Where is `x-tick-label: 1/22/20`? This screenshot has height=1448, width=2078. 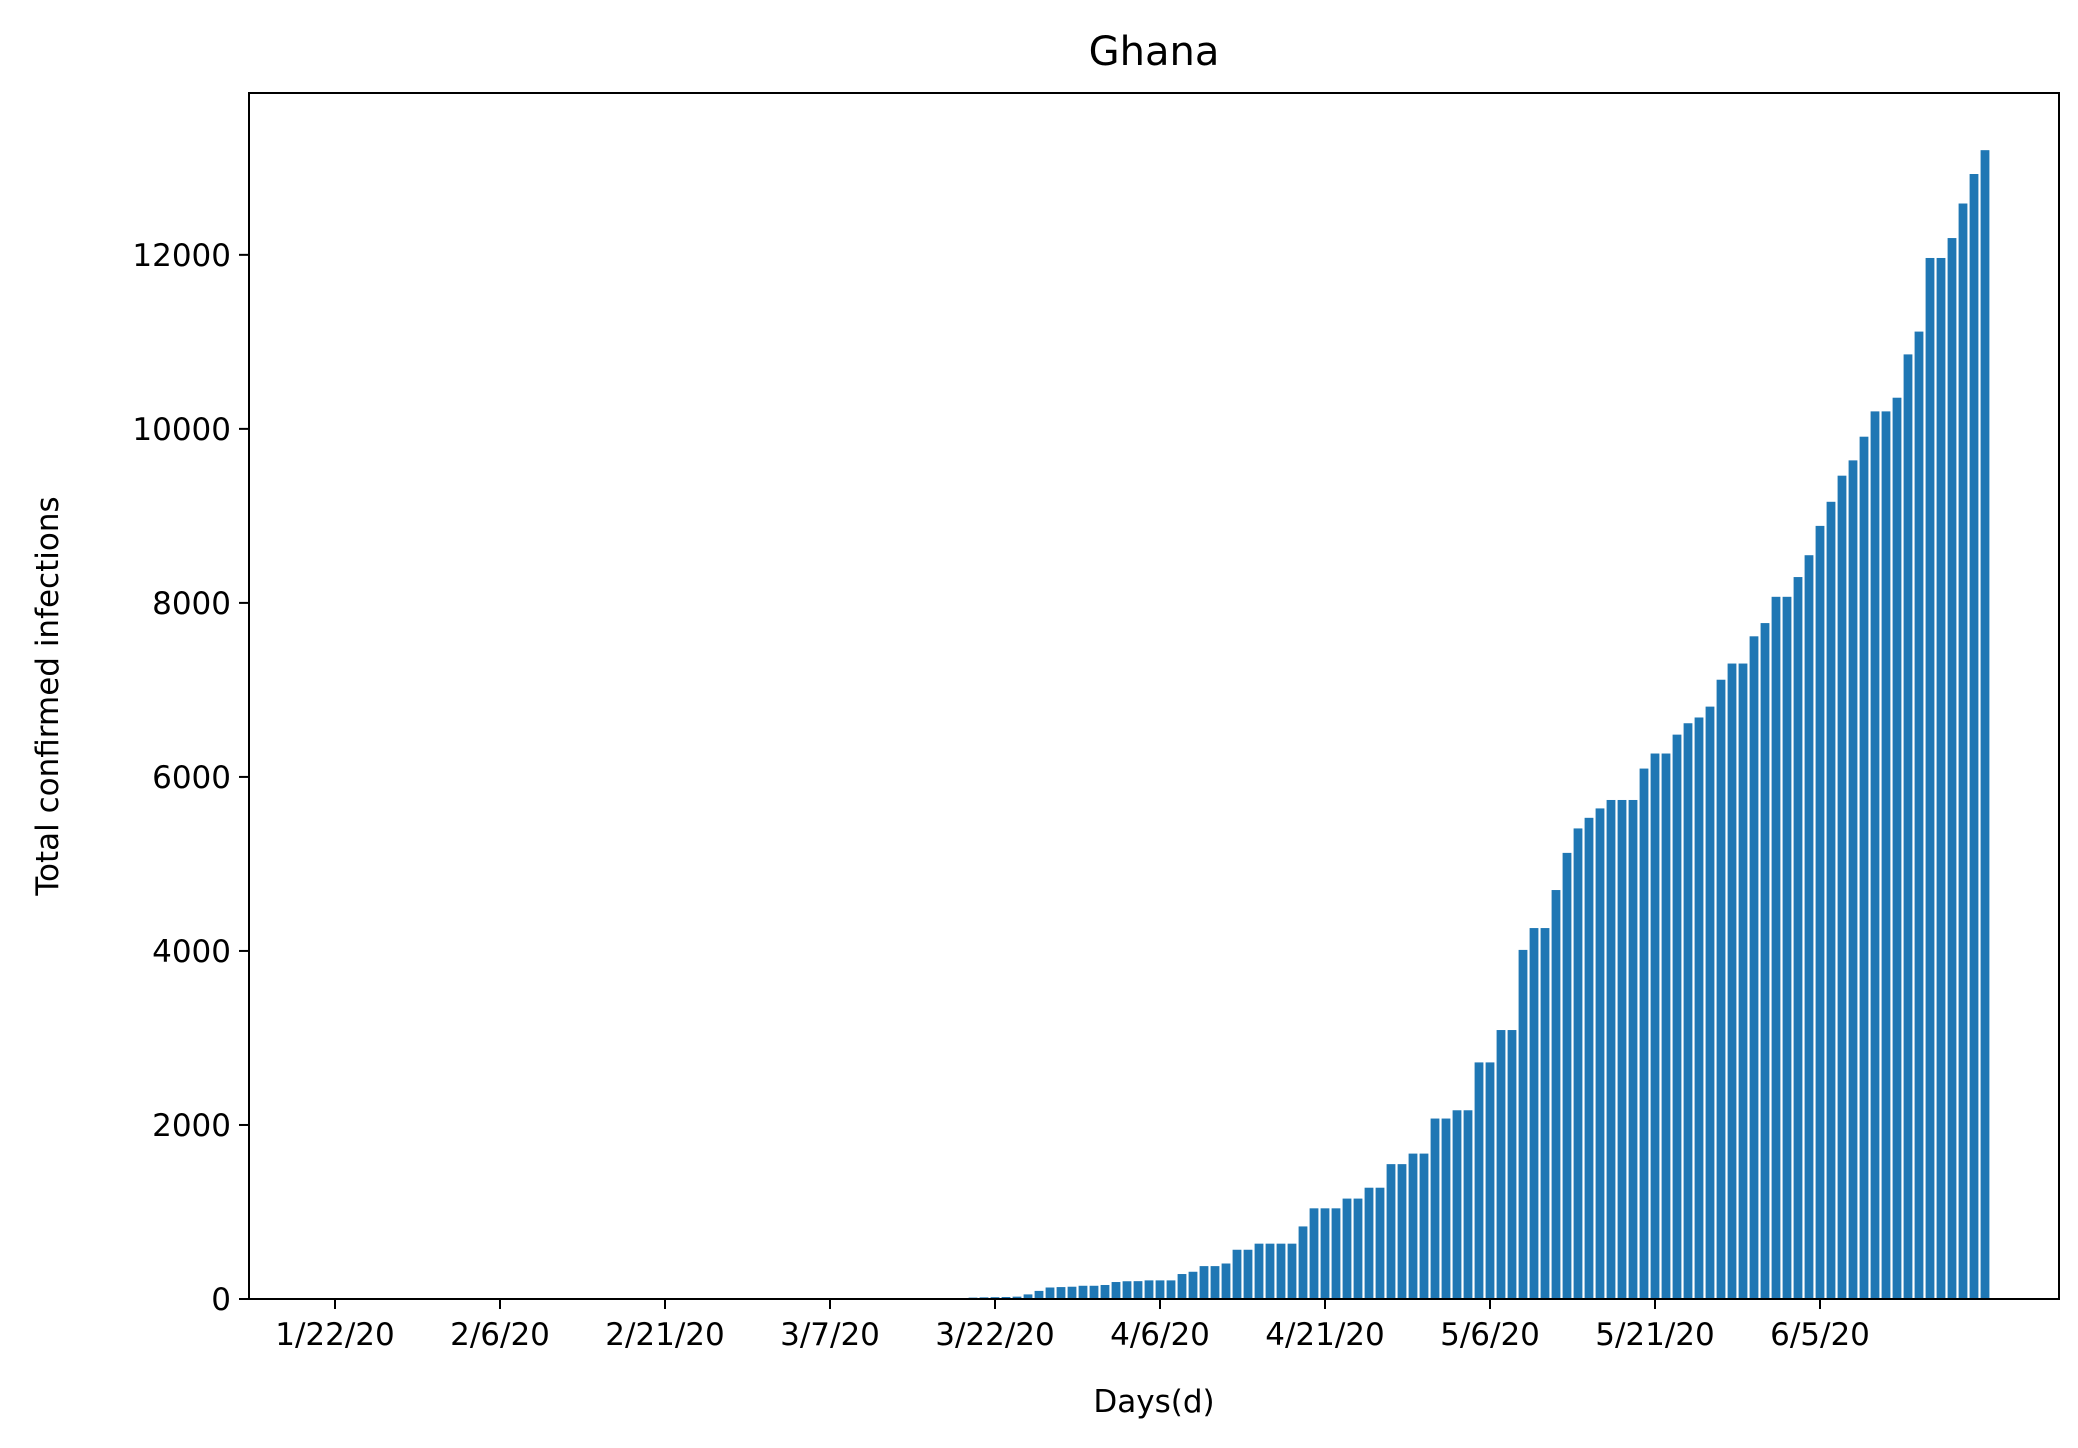
x-tick-label: 1/22/20 is located at coordinates (335, 1335).